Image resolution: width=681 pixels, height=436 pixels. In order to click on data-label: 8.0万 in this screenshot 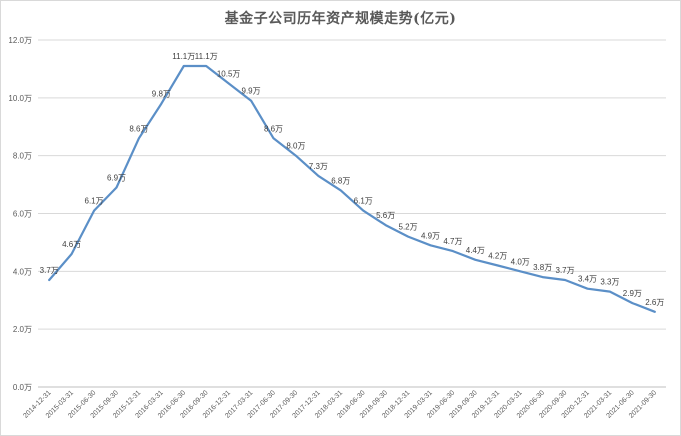, I will do `click(295, 146)`.